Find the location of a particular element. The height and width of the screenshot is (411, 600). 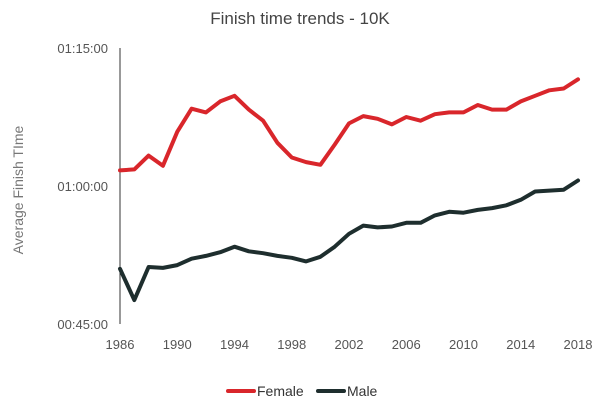

y-tick-label: 01:00:00 is located at coordinates (82, 186).